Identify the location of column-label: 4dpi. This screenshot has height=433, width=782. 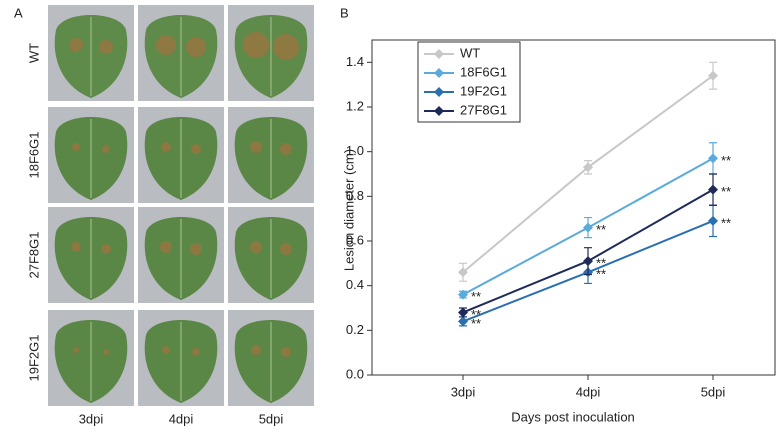
(181, 418).